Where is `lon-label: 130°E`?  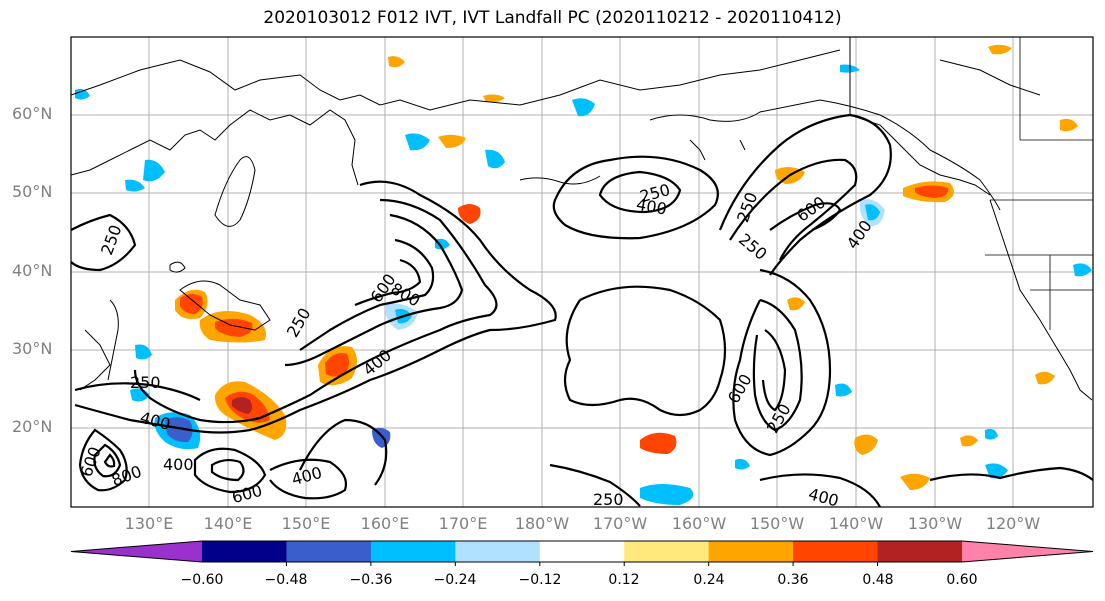 lon-label: 130°E is located at coordinates (149, 523).